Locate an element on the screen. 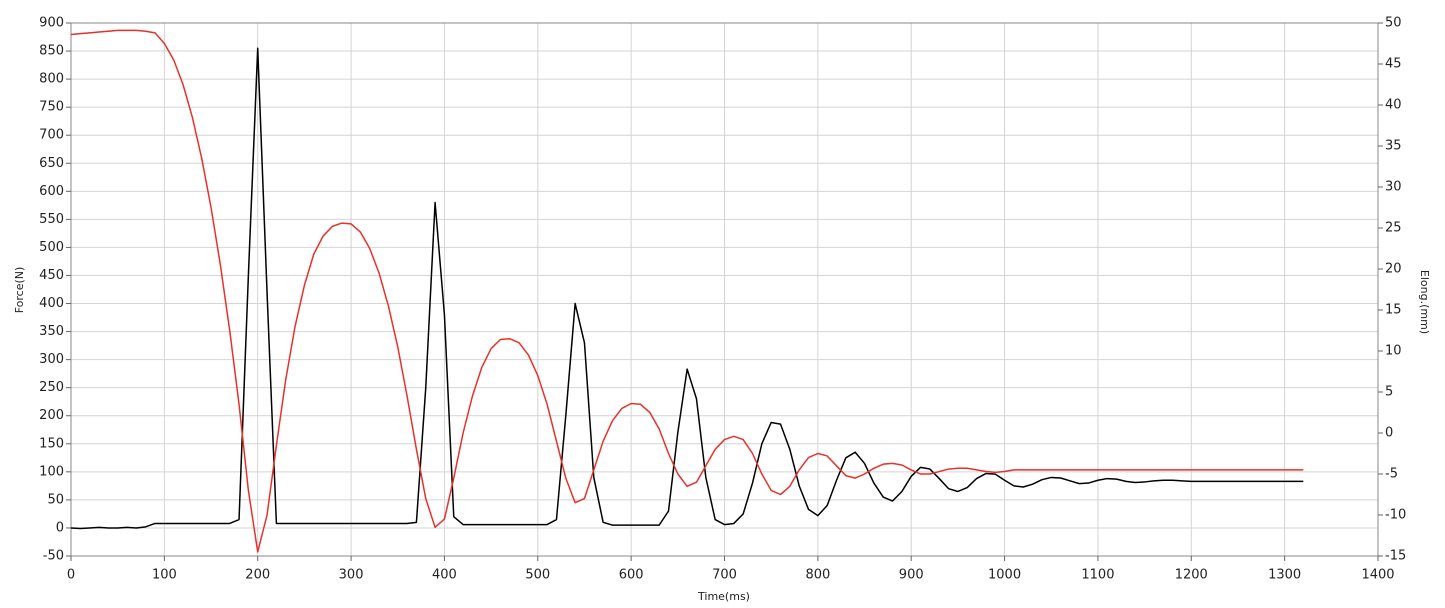 This screenshot has height=608, width=1445. x-tick-label: 300 is located at coordinates (351, 575).